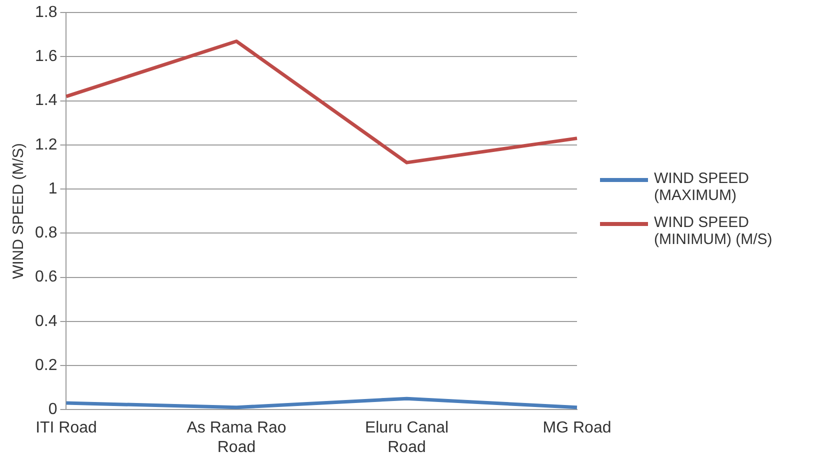 The image size is (825, 460). Describe the element at coordinates (236, 438) in the screenshot. I see `x-tick-label: As Rama Rao Road` at that location.